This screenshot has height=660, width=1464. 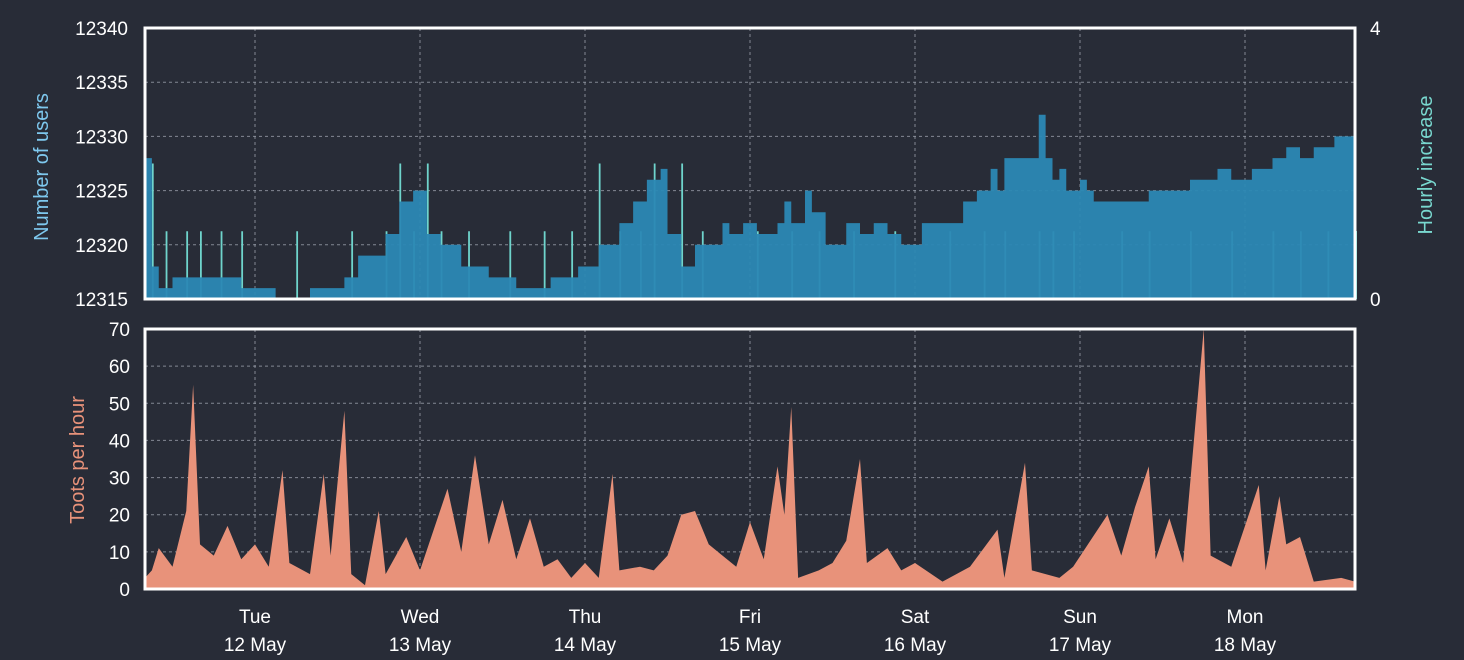 What do you see at coordinates (1080, 645) in the screenshot?
I see `x-tick-date: 17 May` at bounding box center [1080, 645].